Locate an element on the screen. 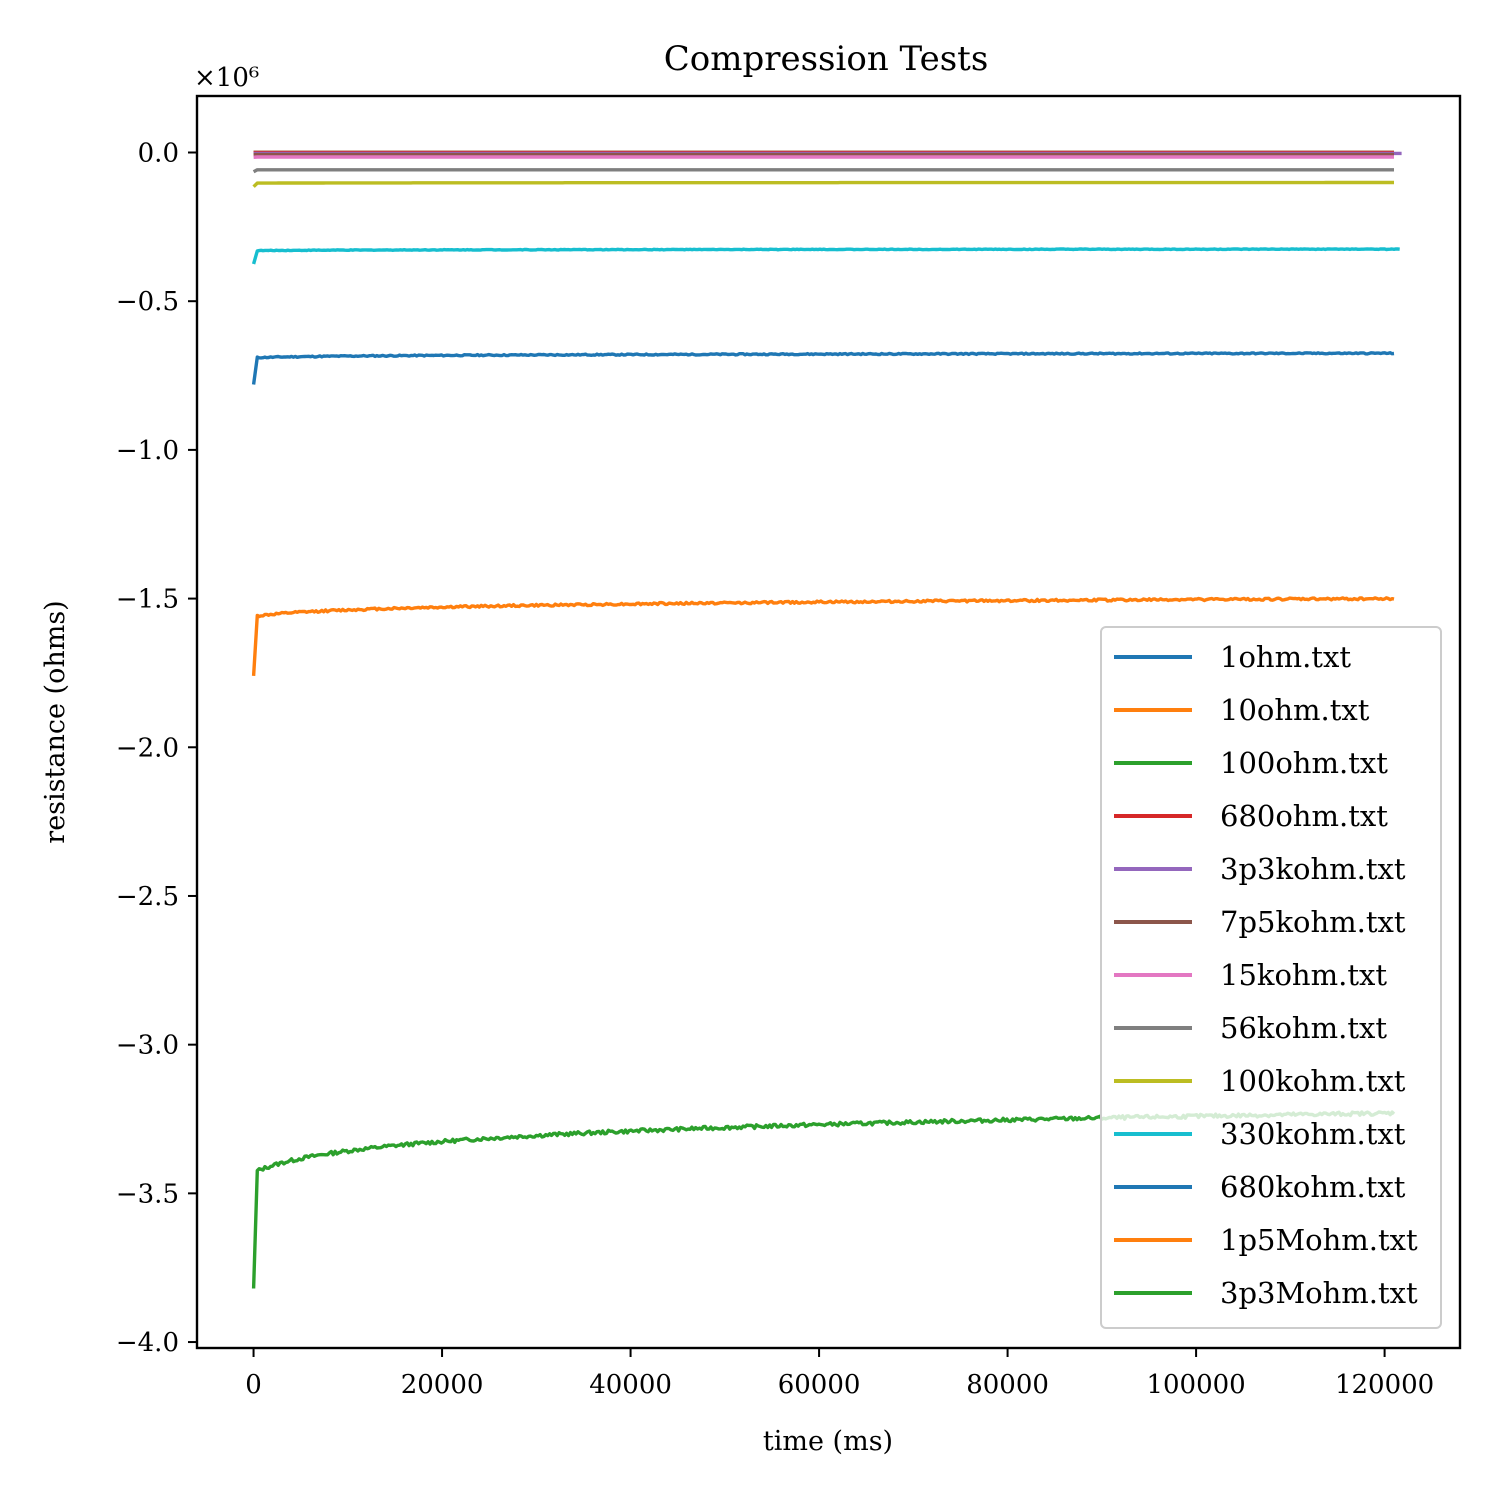 The height and width of the screenshot is (1500, 1500). legend-label: 10ohm.txt is located at coordinates (1295, 710).